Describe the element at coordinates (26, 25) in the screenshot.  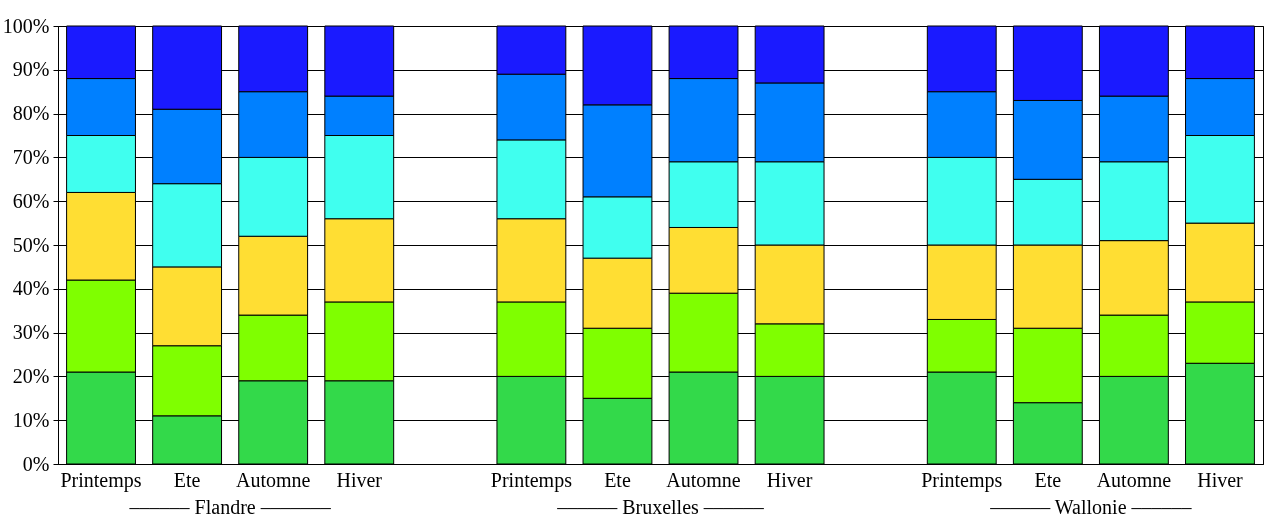
I see `y-tick-label: 100%` at that location.